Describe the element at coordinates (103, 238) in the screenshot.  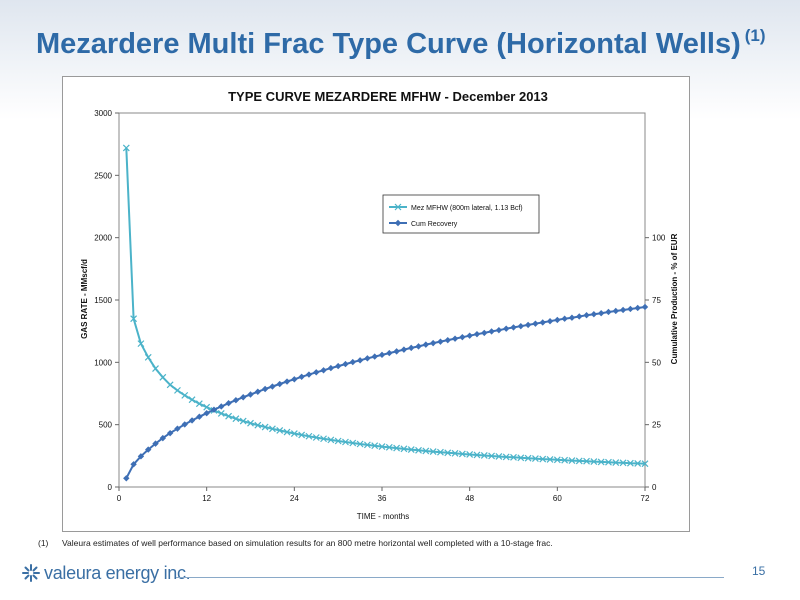
I see `y-tick-label: 2000` at that location.